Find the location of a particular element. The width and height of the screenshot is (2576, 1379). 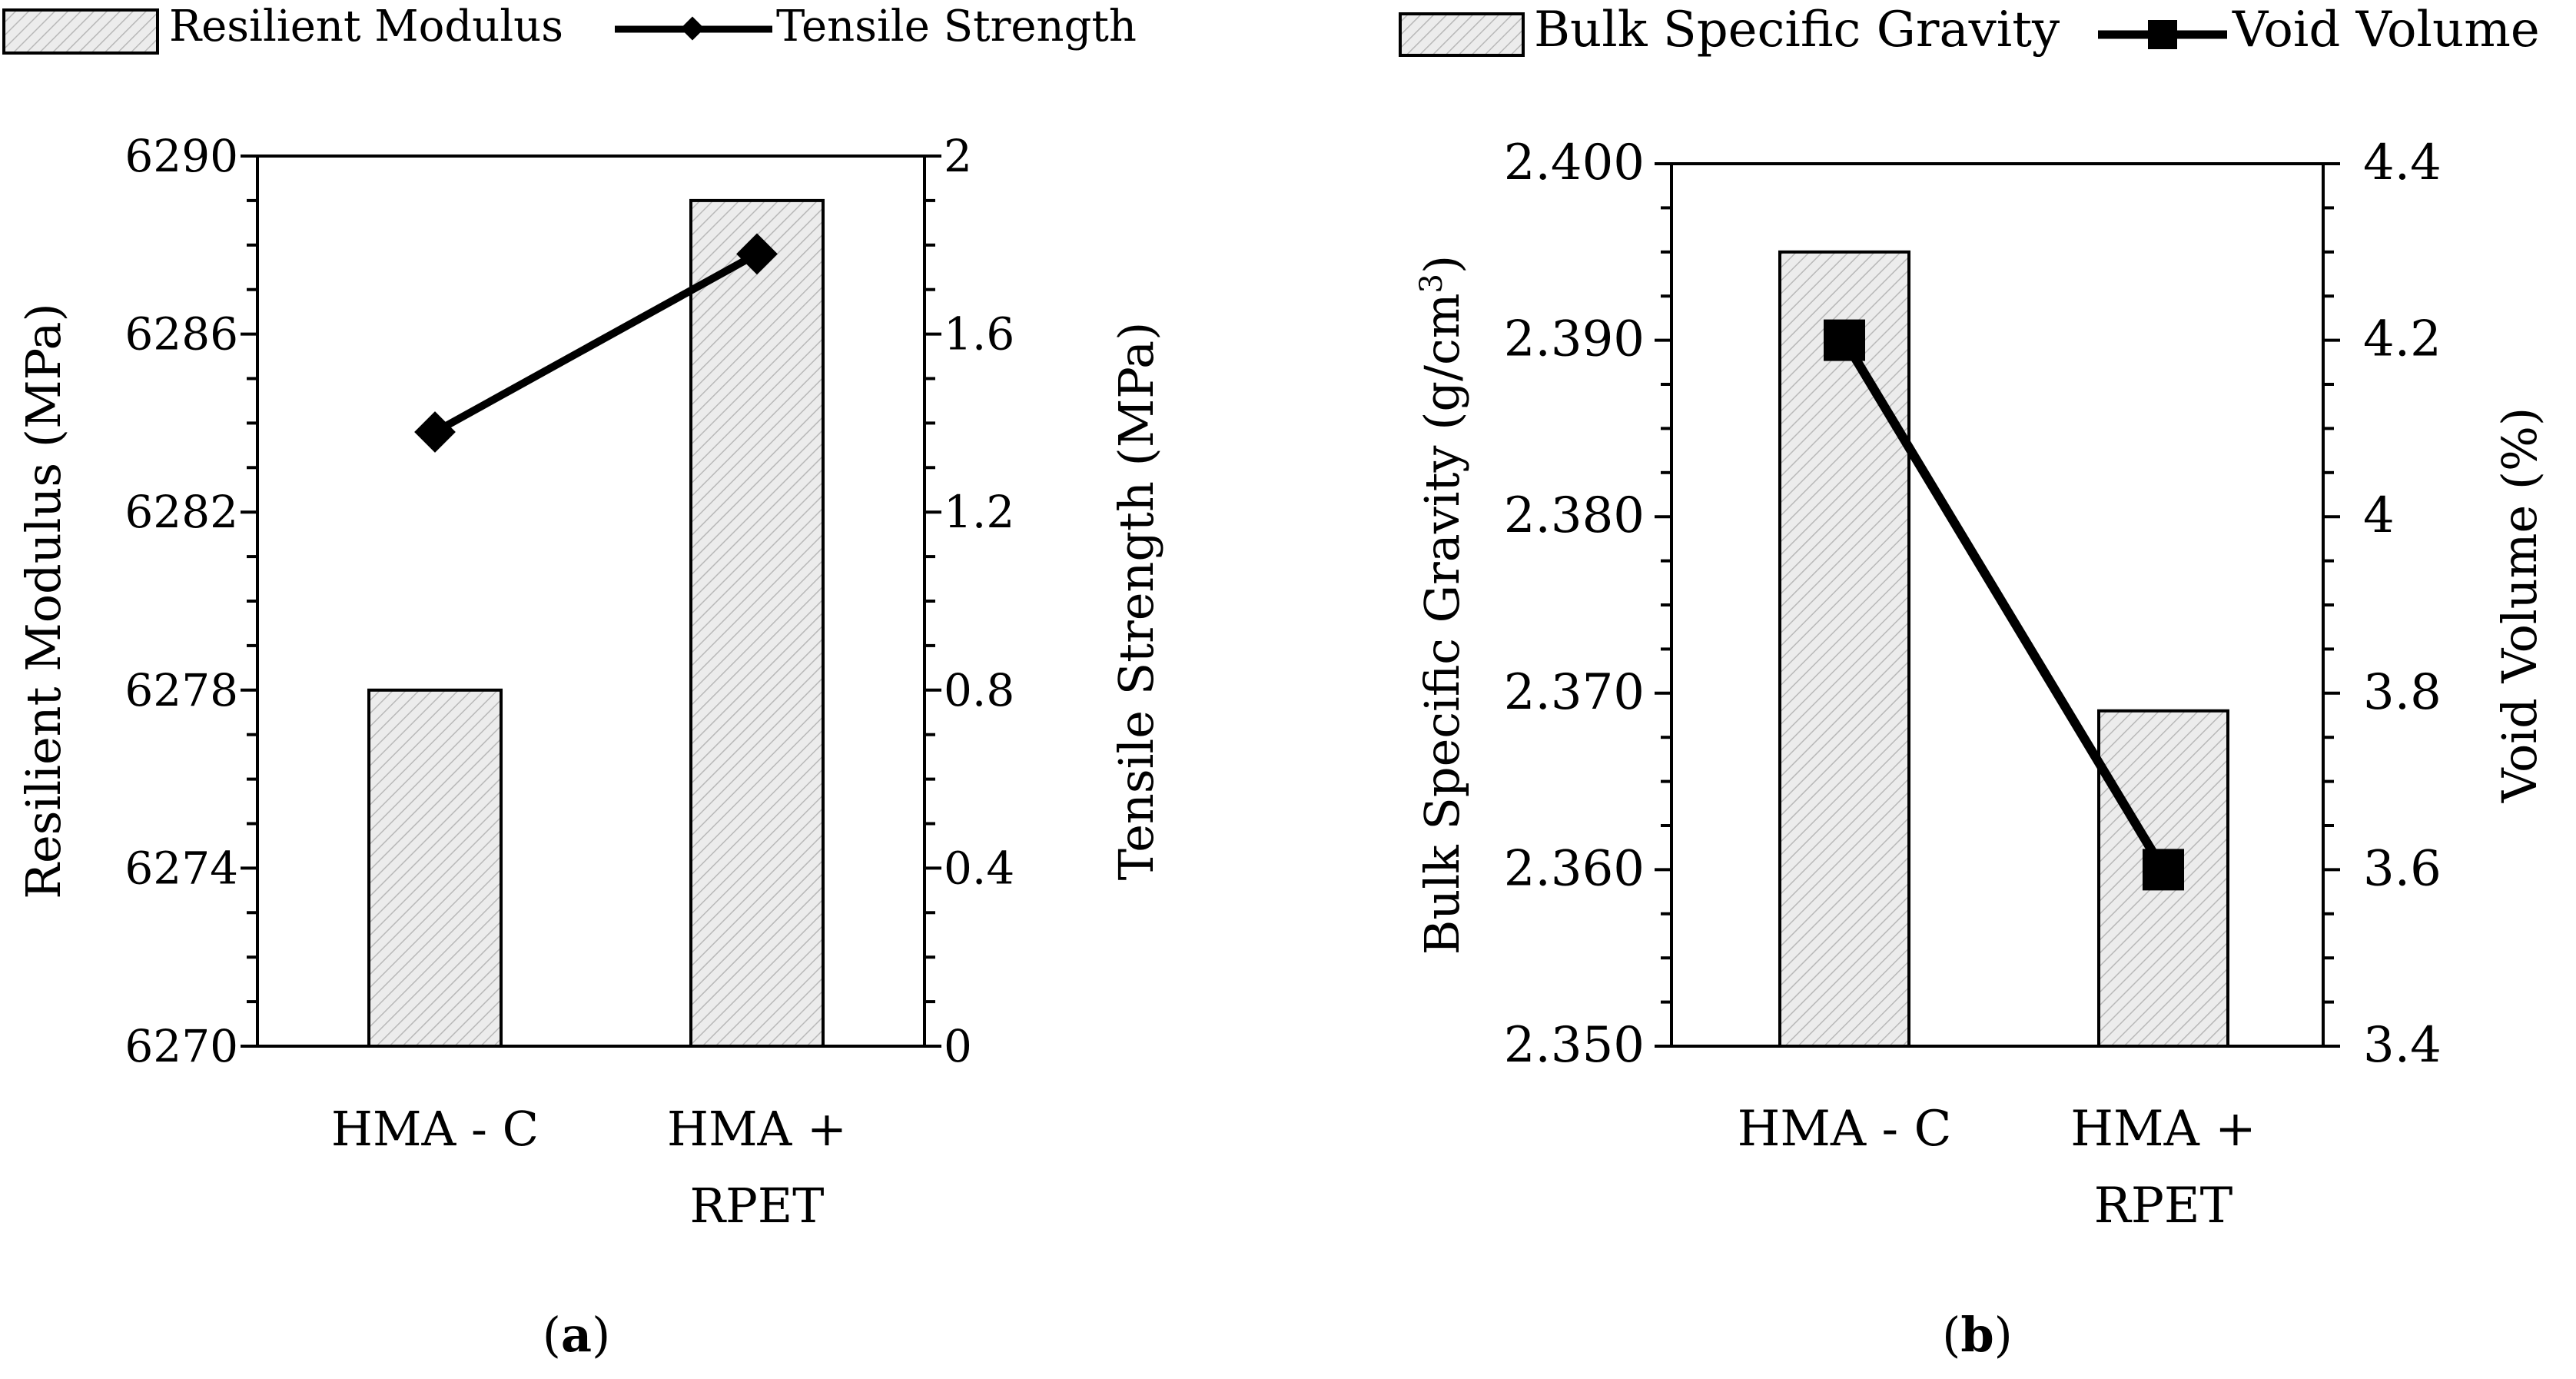

panel-b-left-tick-label: 2.370 is located at coordinates (1575, 692).